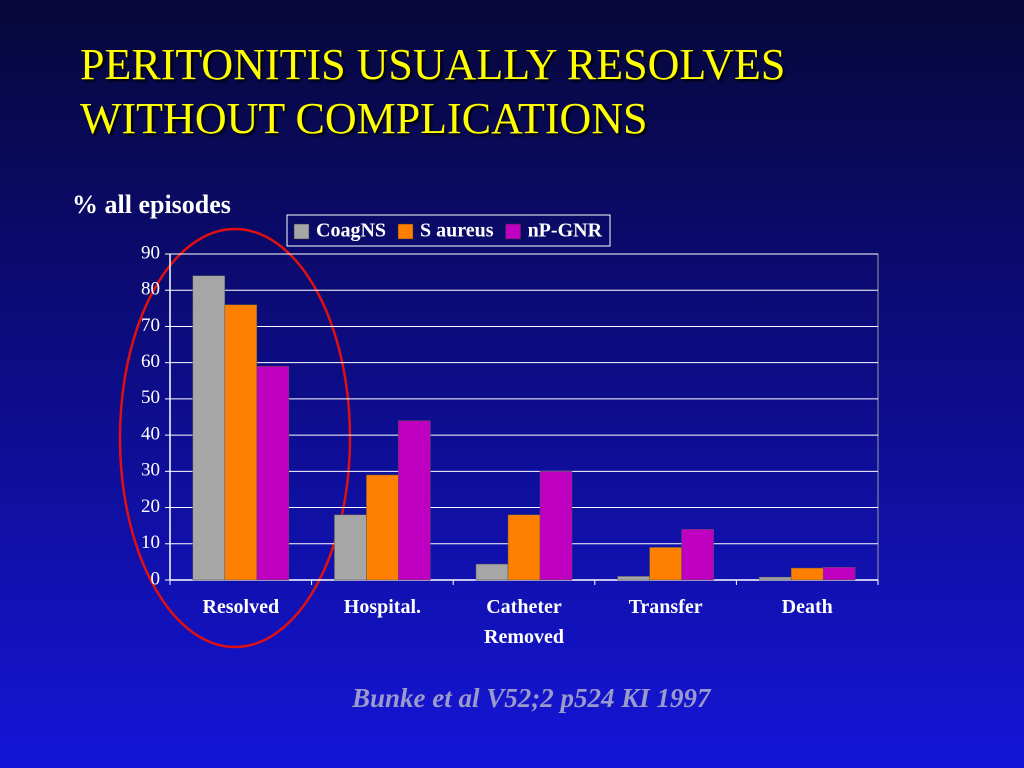  I want to click on source-note: Bunke et al V52;2 p524 KI 1997, so click(531, 698).